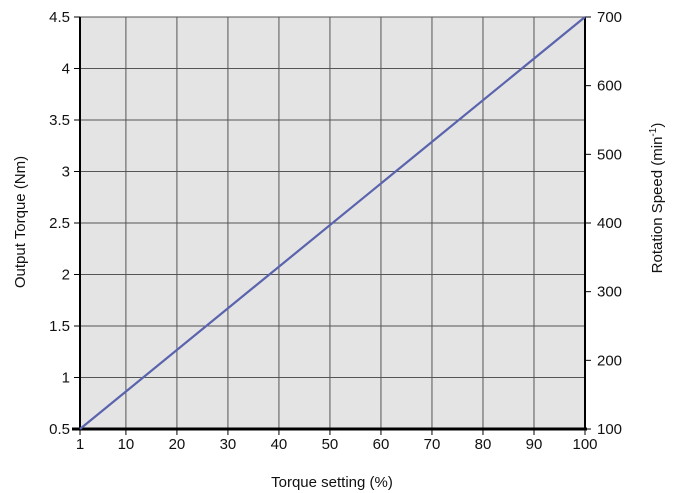 The image size is (682, 493). Describe the element at coordinates (59, 223) in the screenshot. I see `y-tick-label: 2.5` at that location.